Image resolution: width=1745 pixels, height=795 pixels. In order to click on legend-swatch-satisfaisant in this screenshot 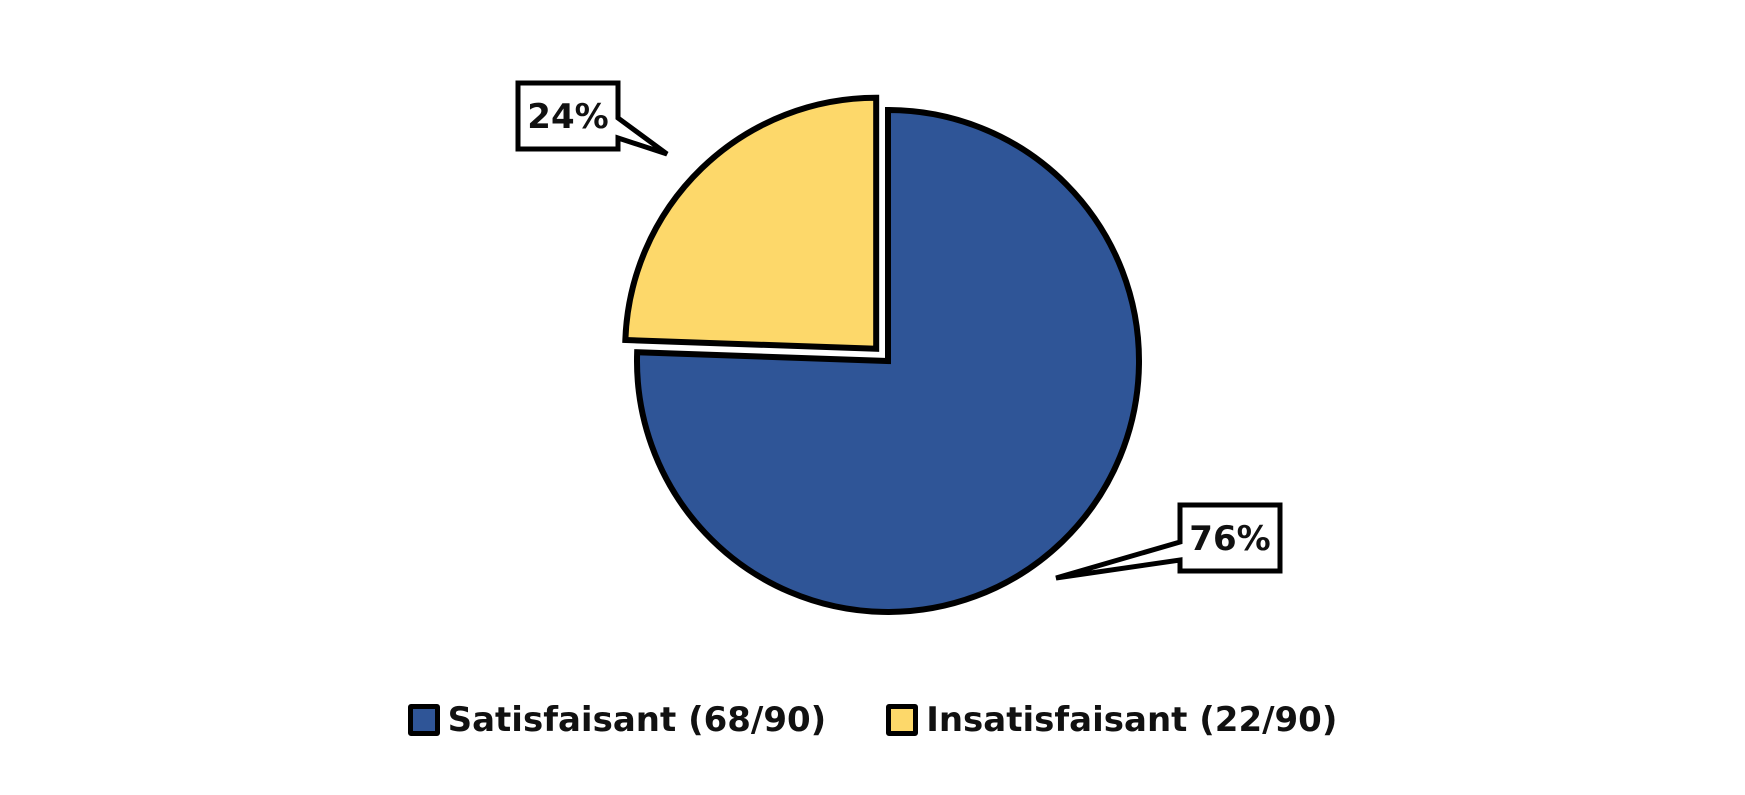, I will do `click(423, 720)`.